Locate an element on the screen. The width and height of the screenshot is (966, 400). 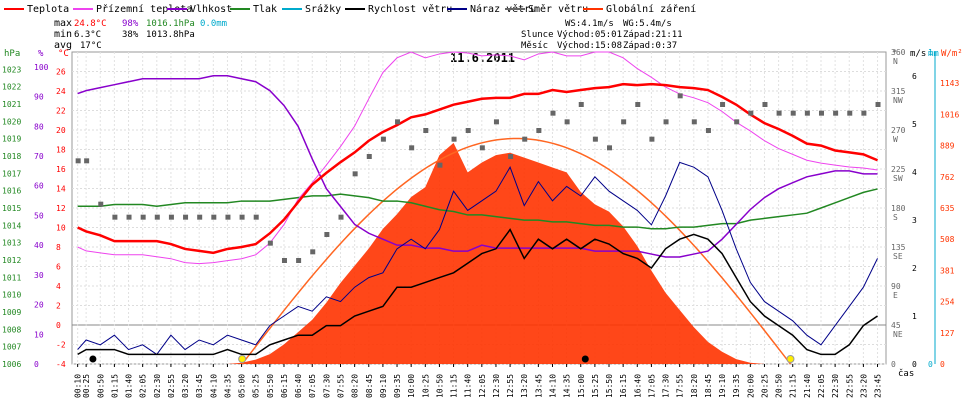
legend-item-rain: Srážky is located at coordinates (311, 9).